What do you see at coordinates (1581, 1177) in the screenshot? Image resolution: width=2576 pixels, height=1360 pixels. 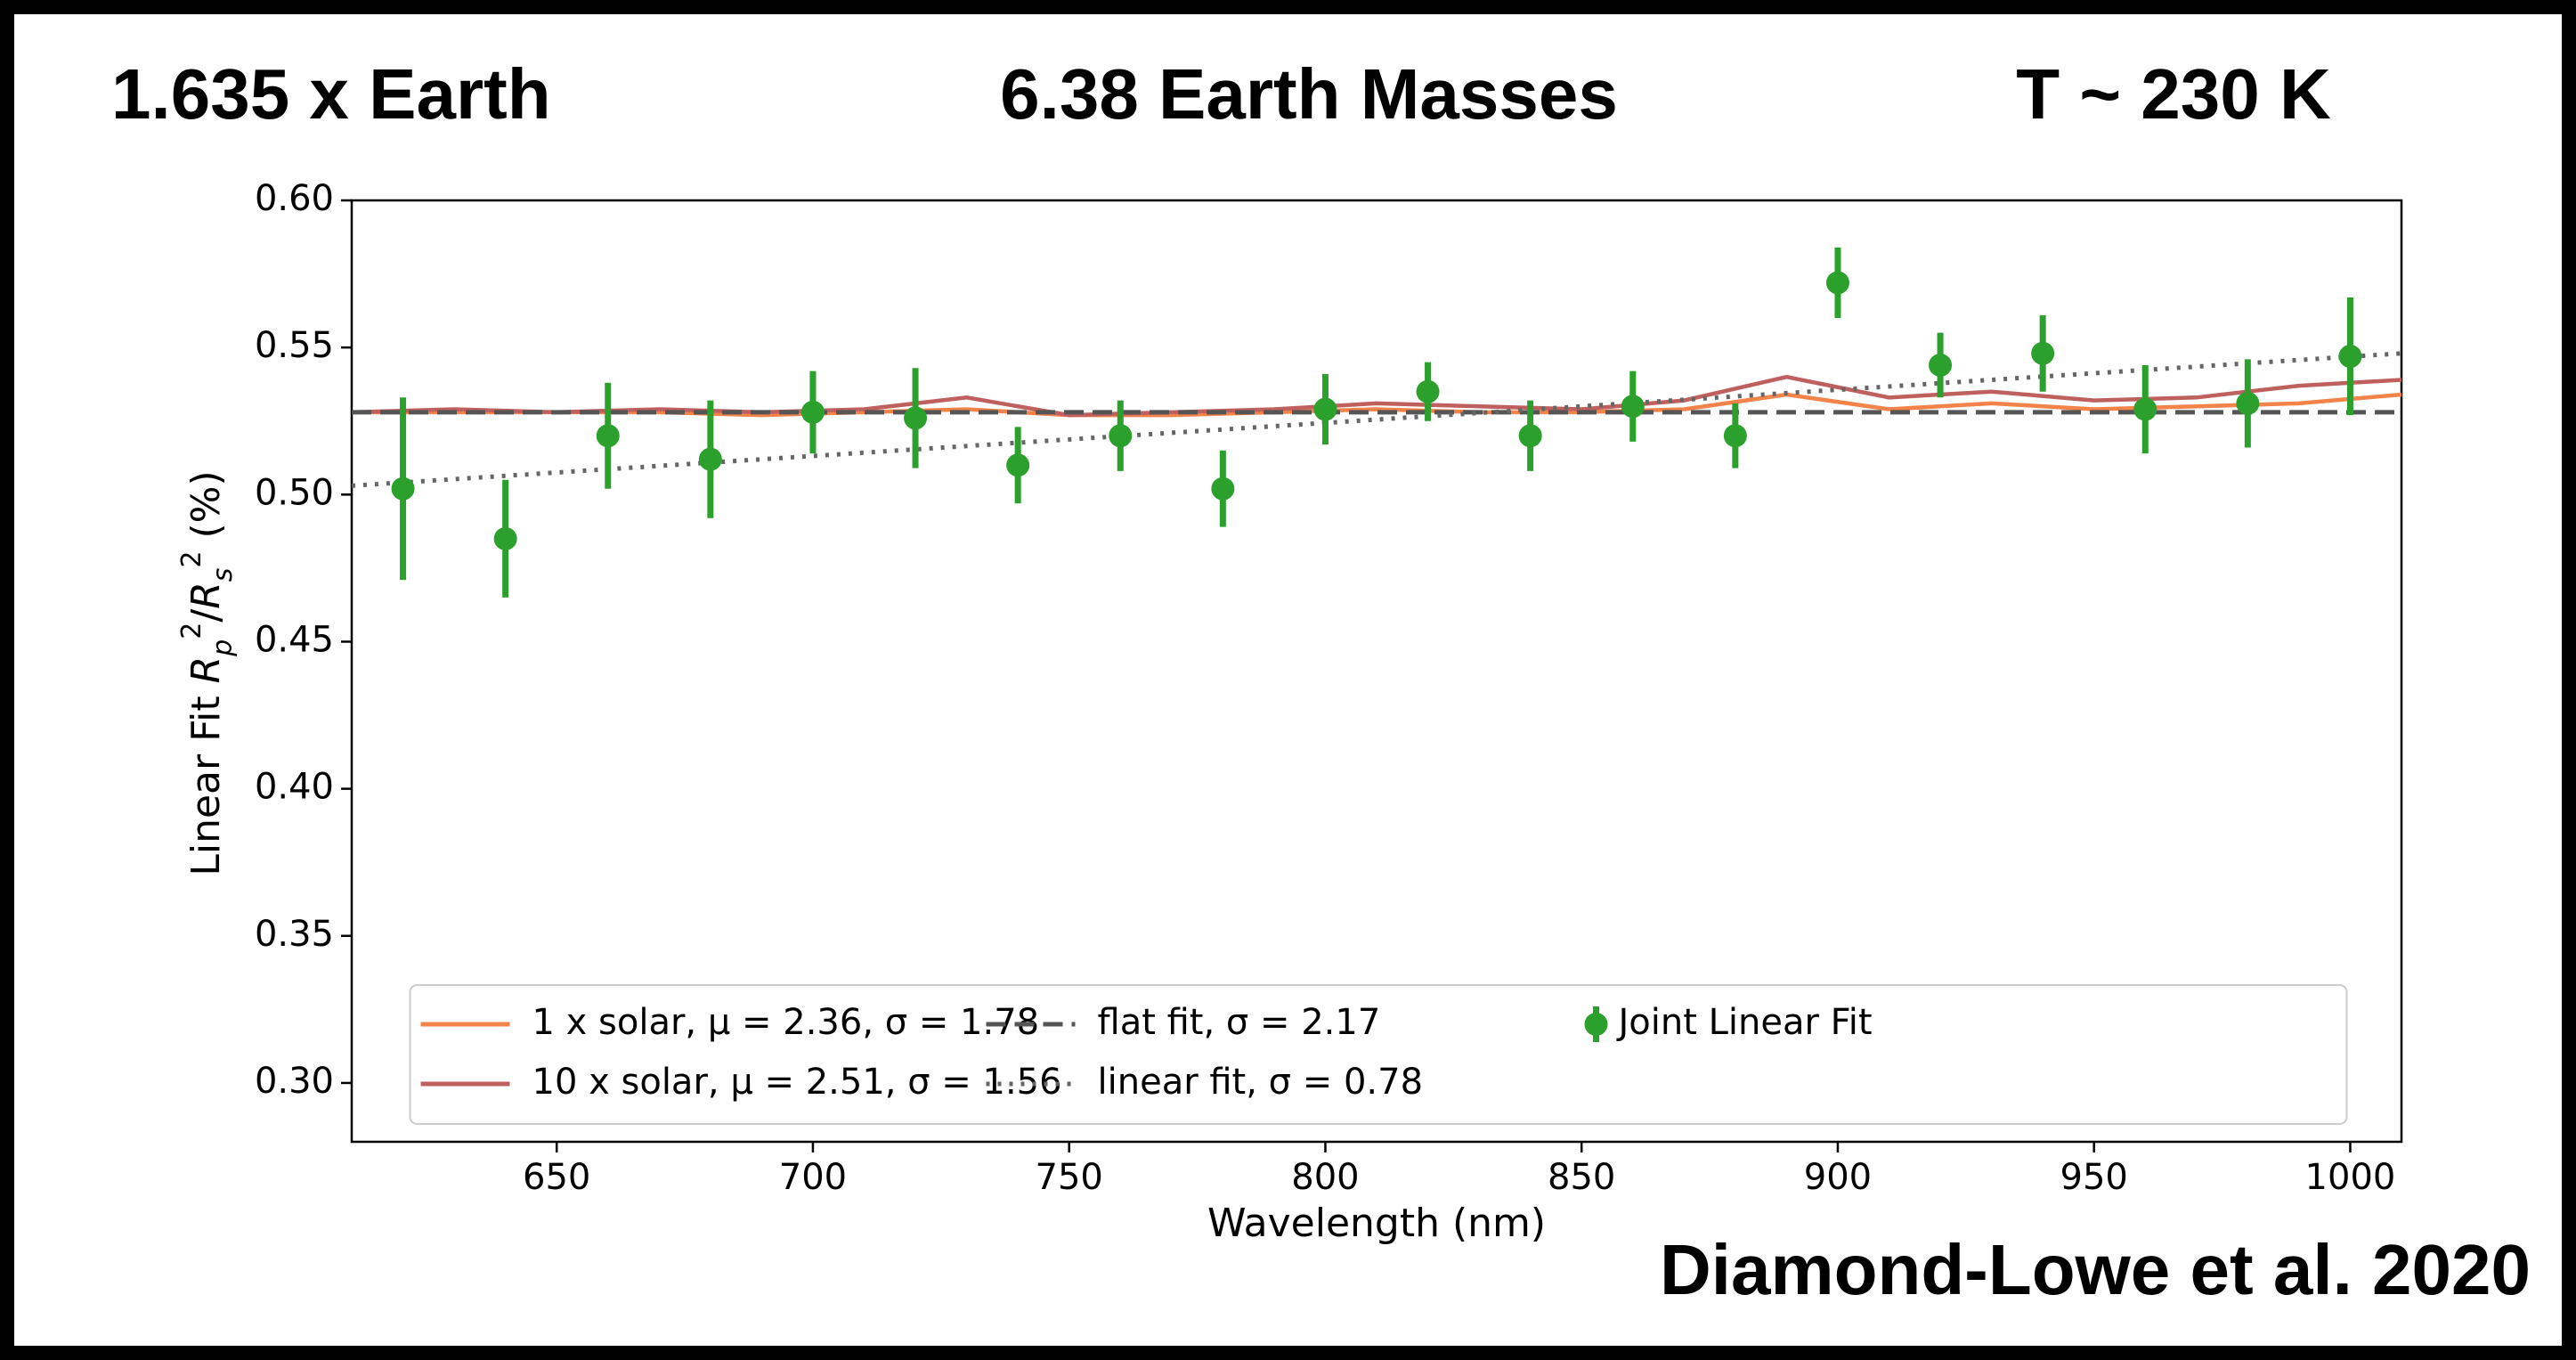 I see `x-tick-label: 850` at bounding box center [1581, 1177].